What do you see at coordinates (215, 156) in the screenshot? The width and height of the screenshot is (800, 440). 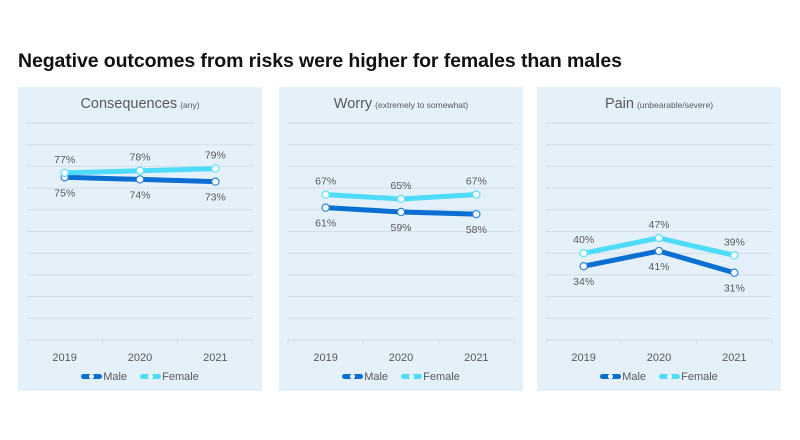 I see `data-label-female: 79%` at bounding box center [215, 156].